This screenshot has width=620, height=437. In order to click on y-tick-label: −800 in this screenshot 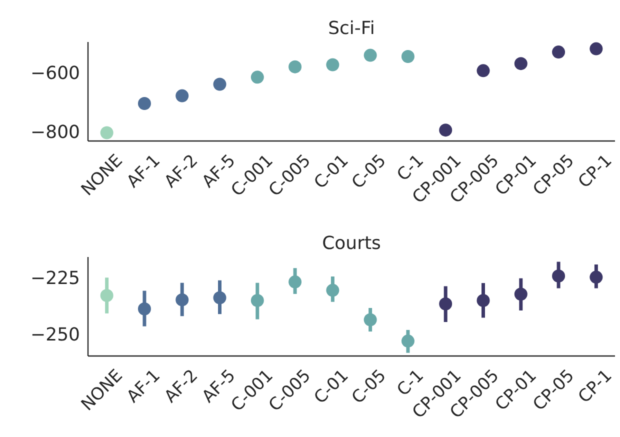, I will do `click(55, 133)`.